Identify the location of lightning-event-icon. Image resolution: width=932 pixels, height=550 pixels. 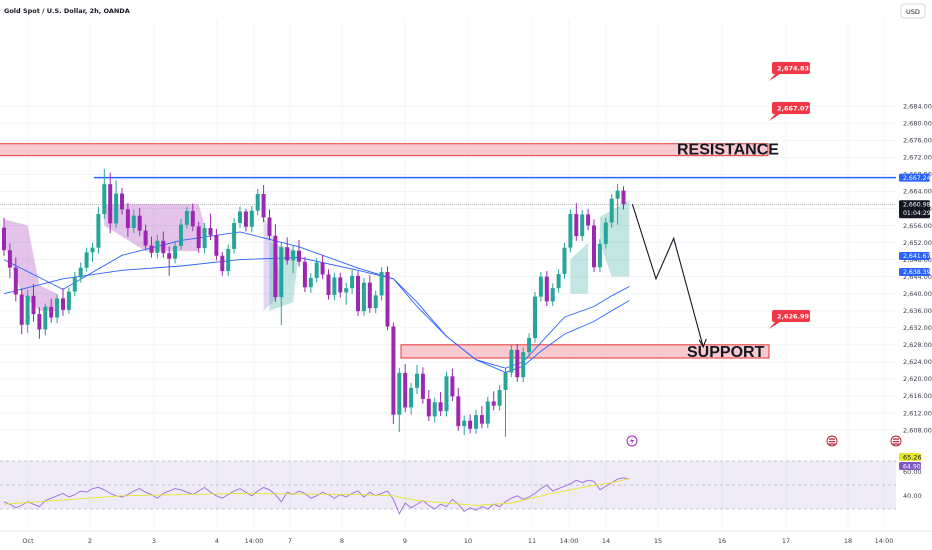
(632, 441).